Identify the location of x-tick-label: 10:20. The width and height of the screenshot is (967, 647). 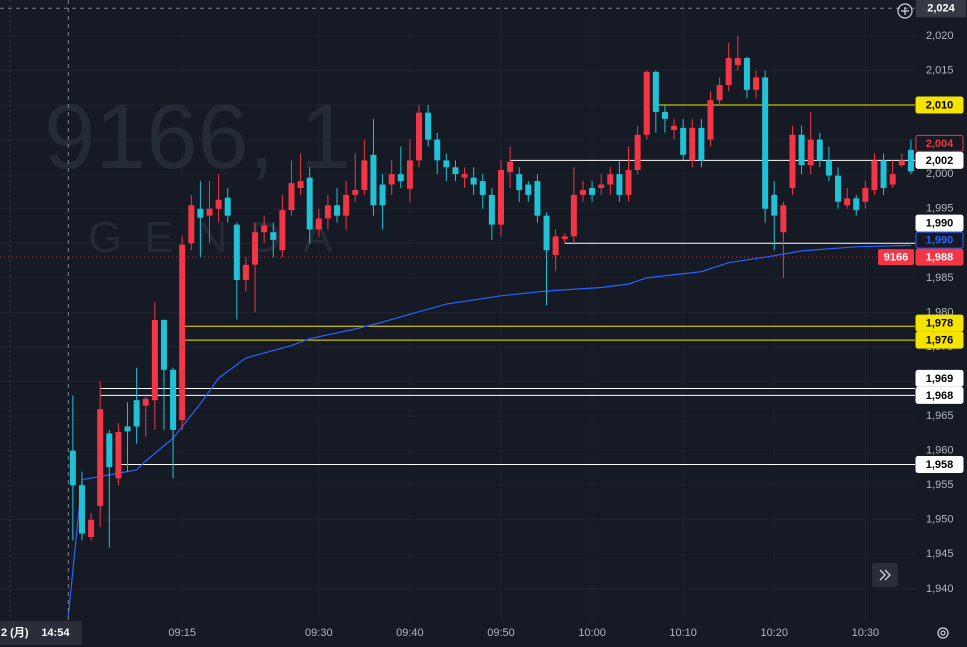
(774, 633).